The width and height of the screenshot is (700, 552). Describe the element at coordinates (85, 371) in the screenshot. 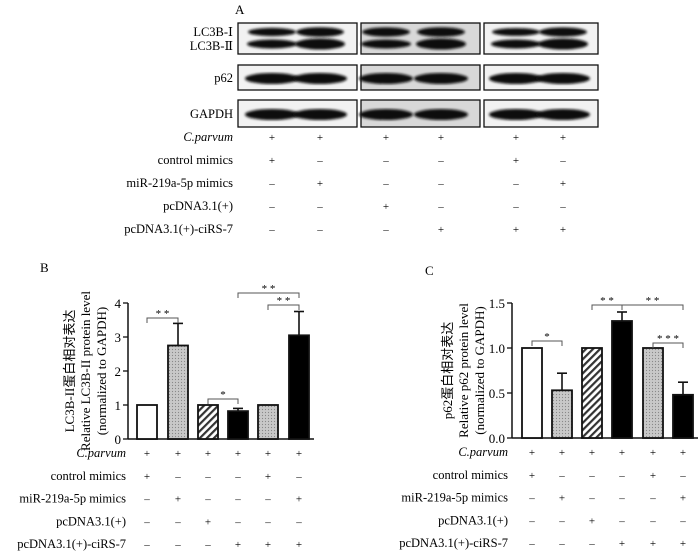

I see `y-axis-label: Relative LC3B-II protein level` at that location.